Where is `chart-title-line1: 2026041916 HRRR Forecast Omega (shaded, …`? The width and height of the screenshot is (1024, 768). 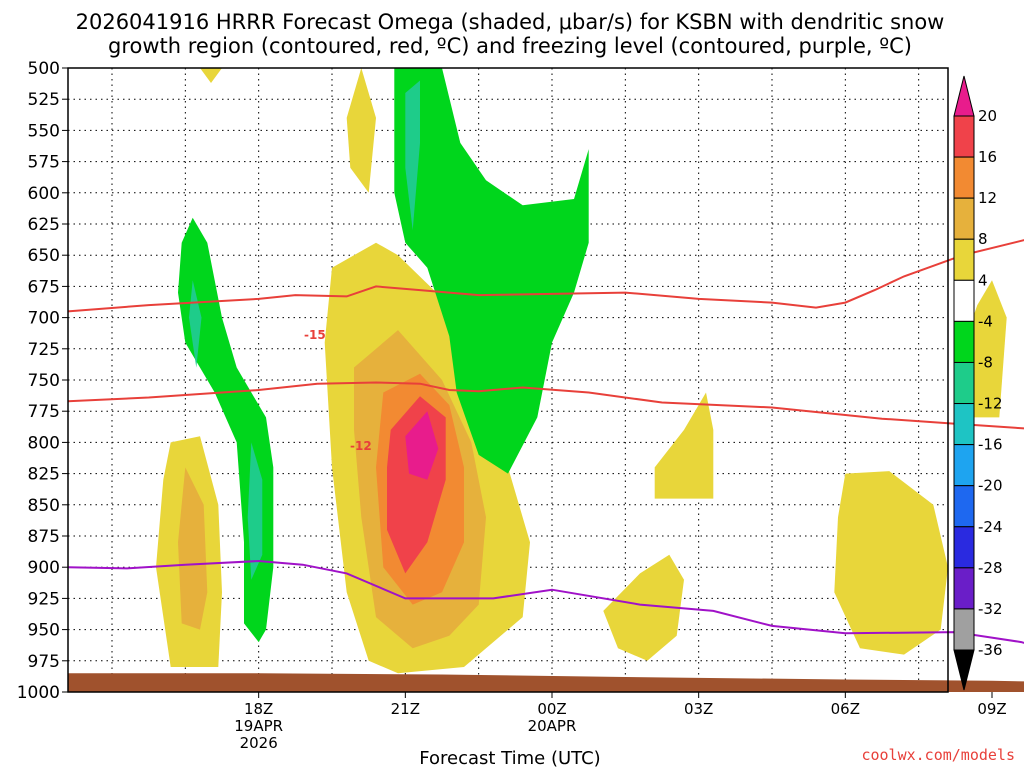 chart-title-line1: 2026041916 HRRR Forecast Omega (shaded, … is located at coordinates (510, 22).